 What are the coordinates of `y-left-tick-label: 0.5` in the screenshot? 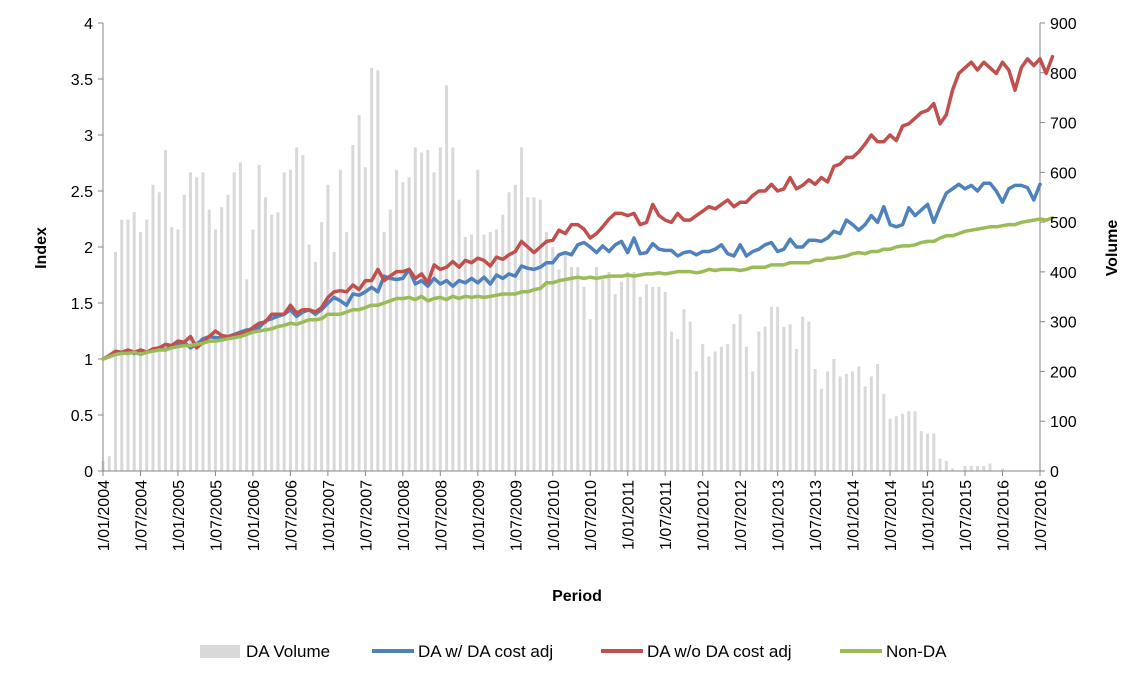 It's located at (82, 416).